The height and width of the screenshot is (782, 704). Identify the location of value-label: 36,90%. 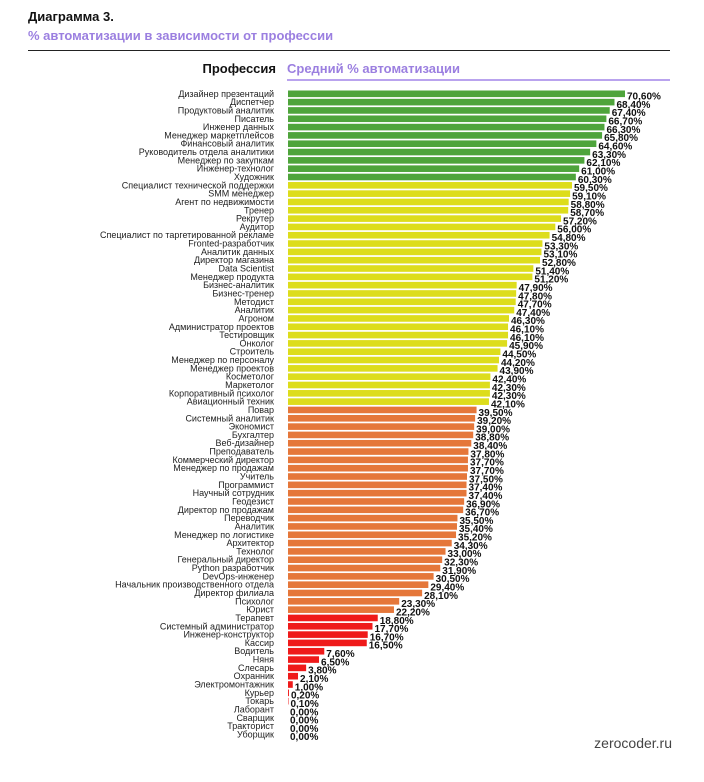
(483, 504).